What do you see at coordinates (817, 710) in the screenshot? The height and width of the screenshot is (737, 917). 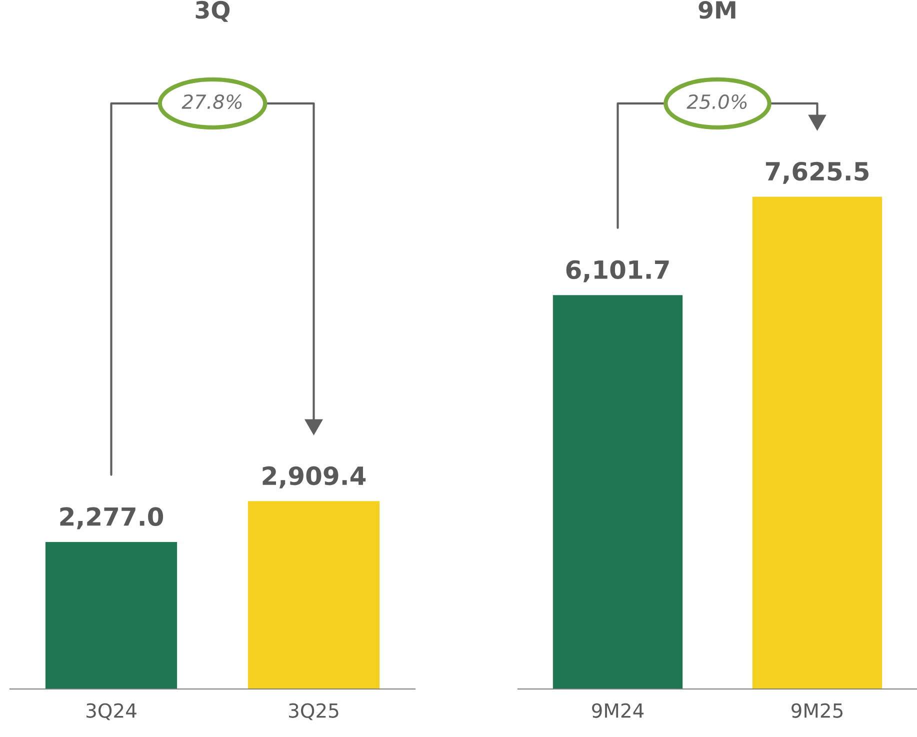 I see `x-tick-label: 9M25` at bounding box center [817, 710].